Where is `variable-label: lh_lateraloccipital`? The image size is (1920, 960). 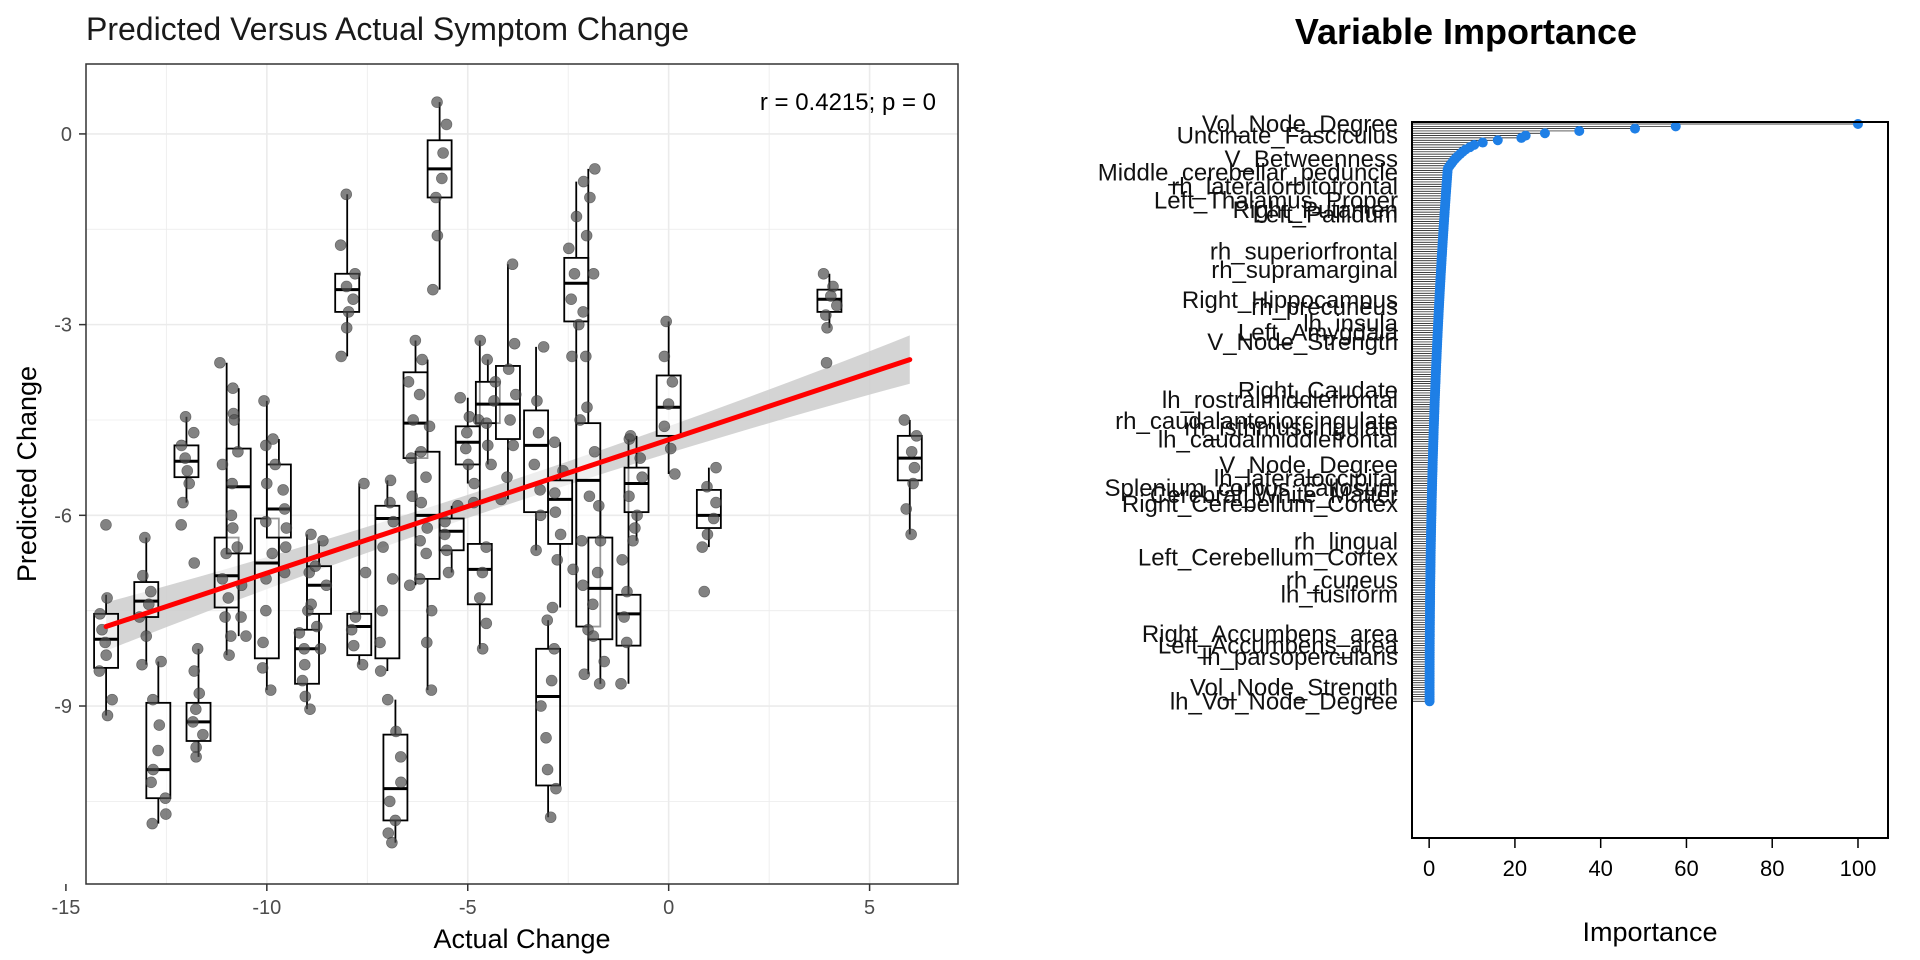 variable-label: lh_lateraloccipital is located at coordinates (1306, 479).